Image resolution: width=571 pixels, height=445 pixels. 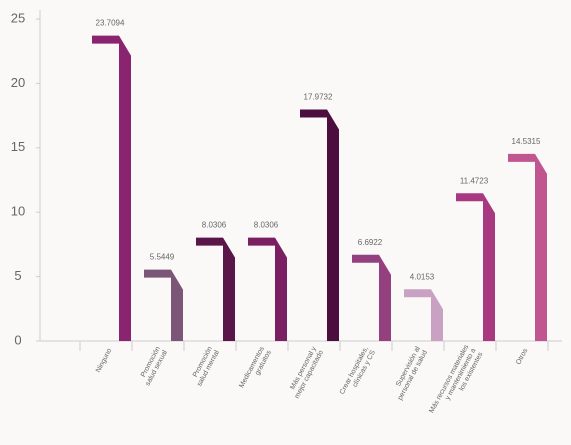 I want to click on value-label: 11.4723, so click(x=474, y=180).